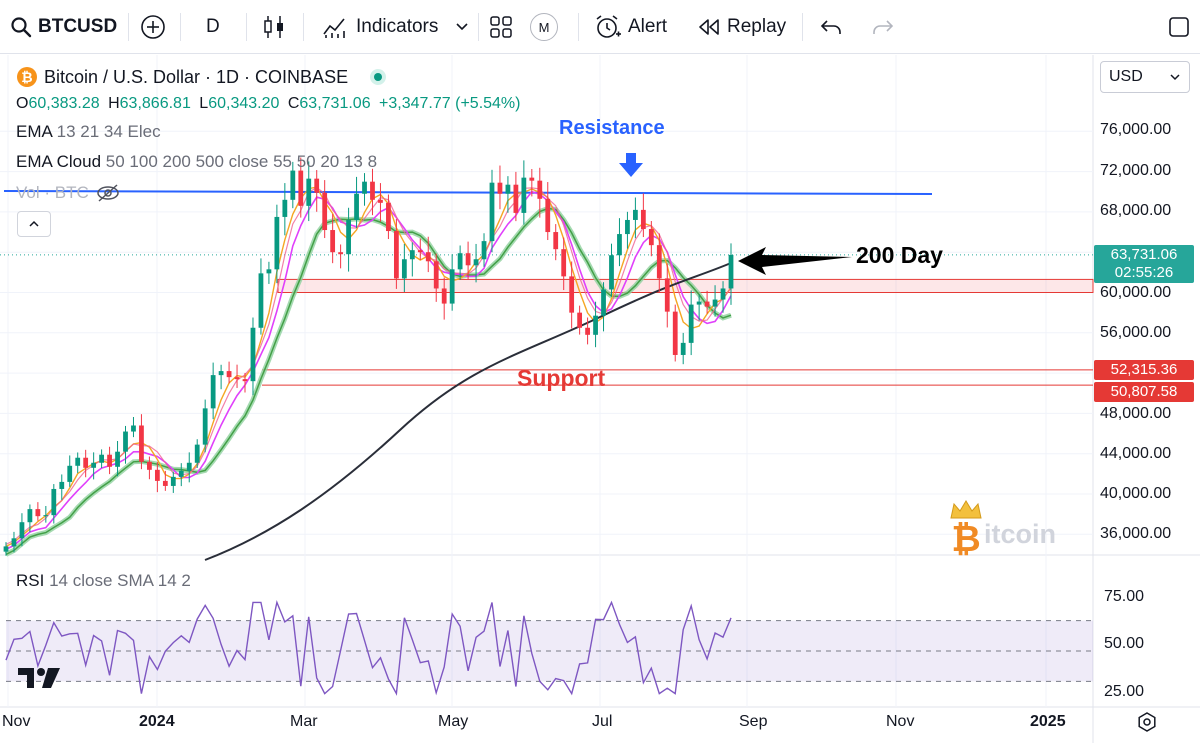 Image resolution: width=1200 pixels, height=743 pixels. What do you see at coordinates (64, 103) in the screenshot?
I see `open-value: 60,383.28` at bounding box center [64, 103].